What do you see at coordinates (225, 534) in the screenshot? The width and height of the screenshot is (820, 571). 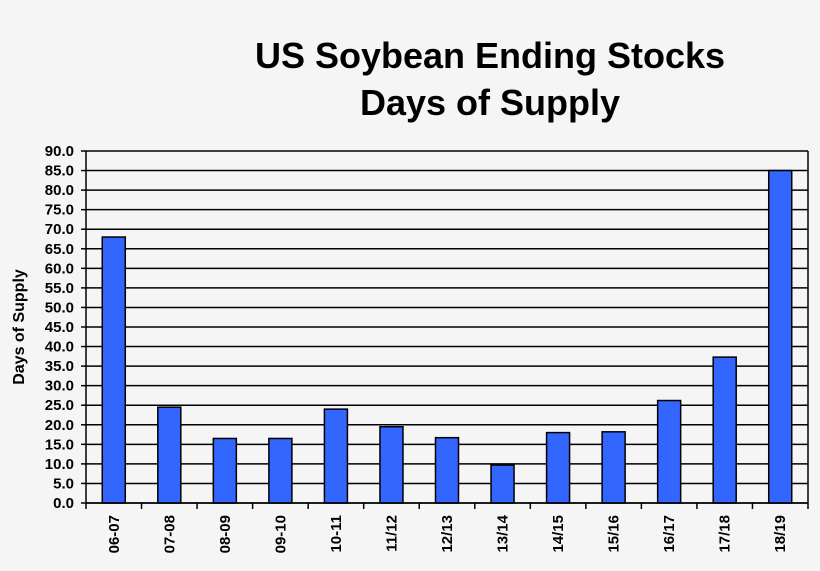 I see `x-tick-label: 08-09` at bounding box center [225, 534].